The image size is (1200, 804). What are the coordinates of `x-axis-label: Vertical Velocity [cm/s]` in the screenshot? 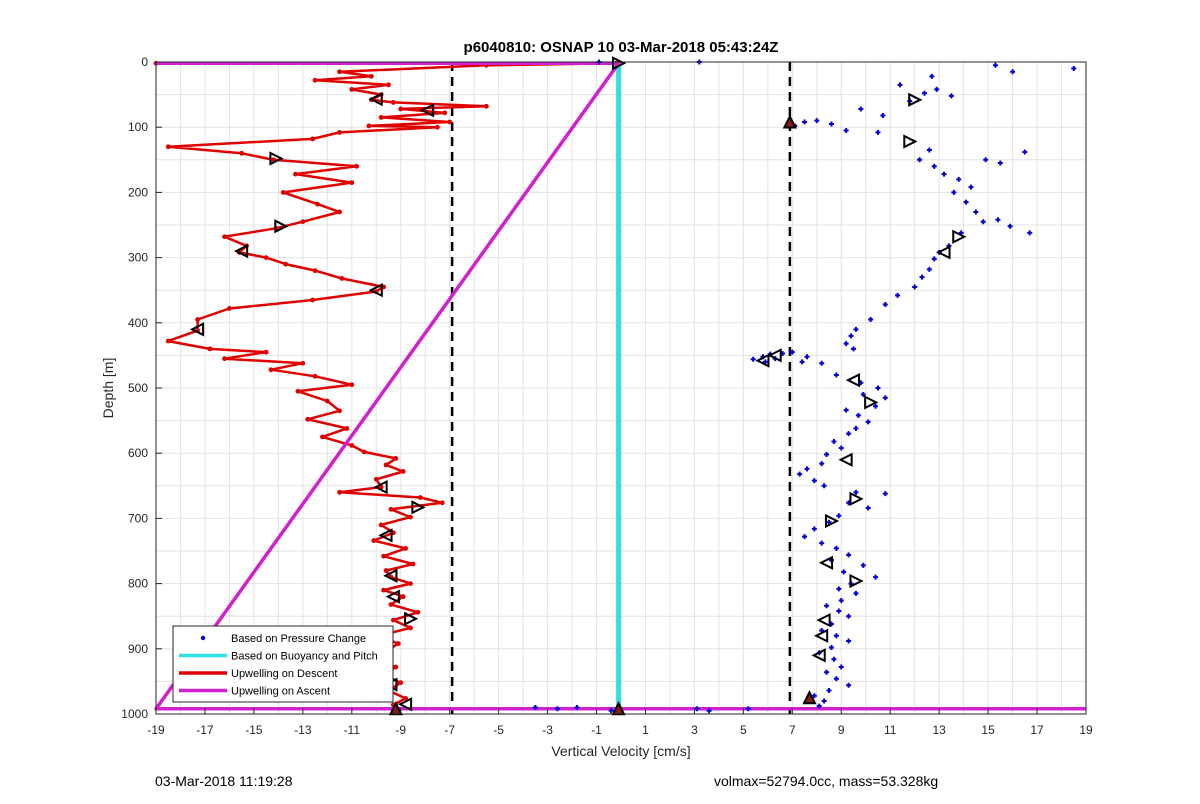 It's located at (620, 751).